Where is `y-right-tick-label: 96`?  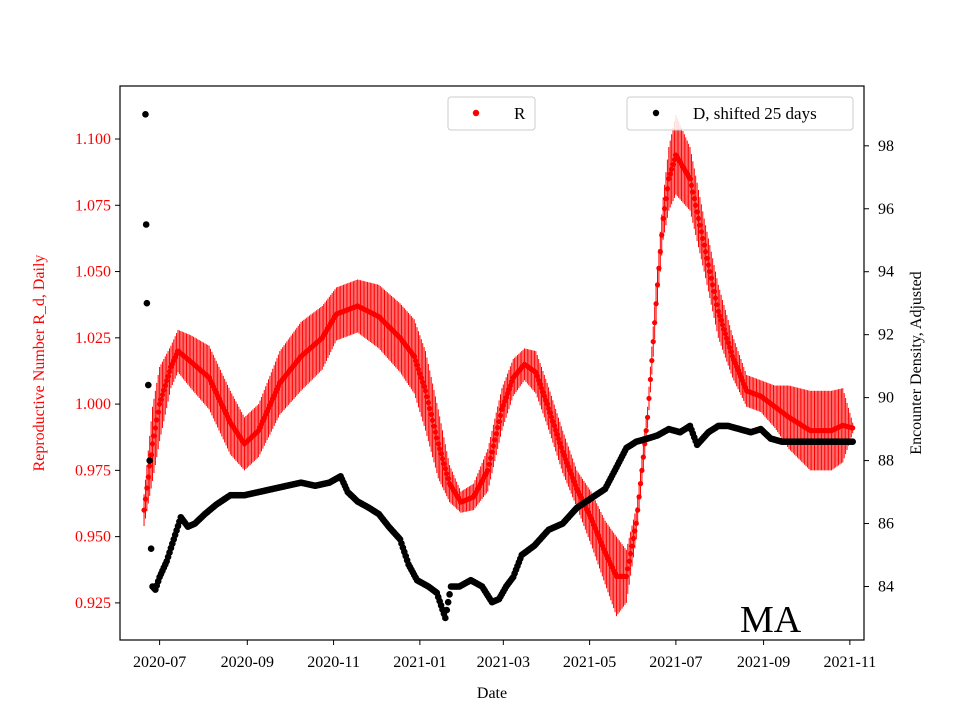 y-right-tick-label: 96 is located at coordinates (886, 209).